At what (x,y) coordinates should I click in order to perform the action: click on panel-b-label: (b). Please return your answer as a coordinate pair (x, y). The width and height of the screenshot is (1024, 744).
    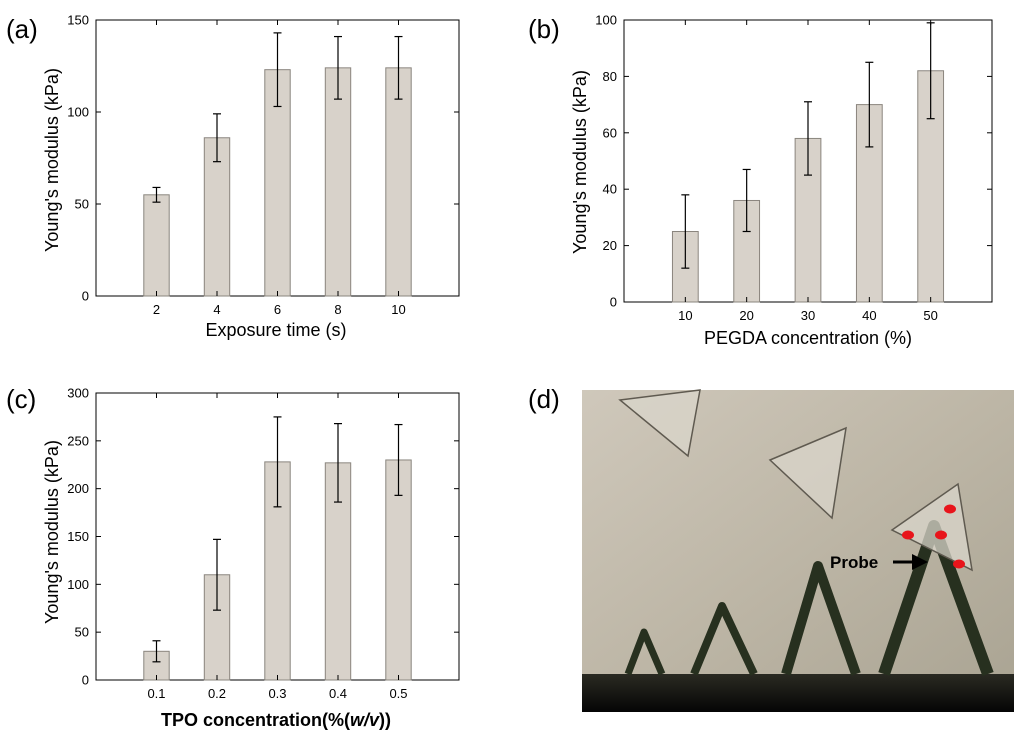
    Looking at the image, I should click on (544, 29).